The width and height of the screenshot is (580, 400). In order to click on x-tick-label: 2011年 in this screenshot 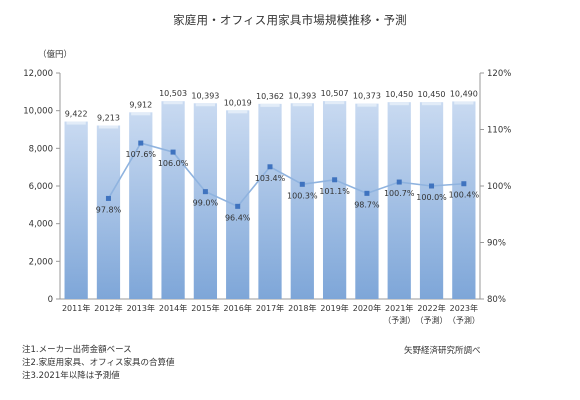, I will do `click(76, 308)`.